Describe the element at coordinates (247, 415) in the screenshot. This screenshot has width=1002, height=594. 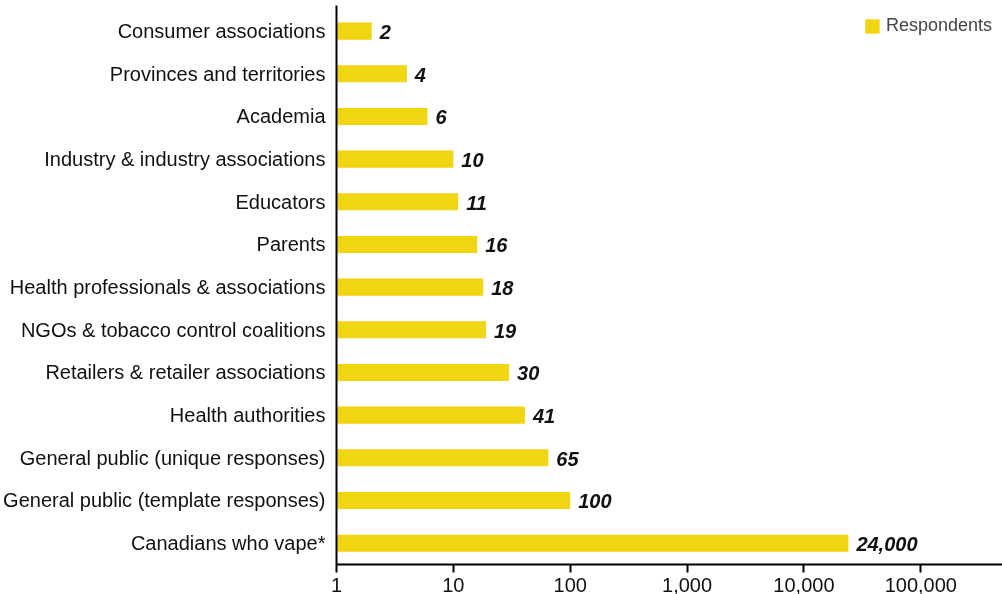
I see `y-tick-label: Health authorities` at that location.